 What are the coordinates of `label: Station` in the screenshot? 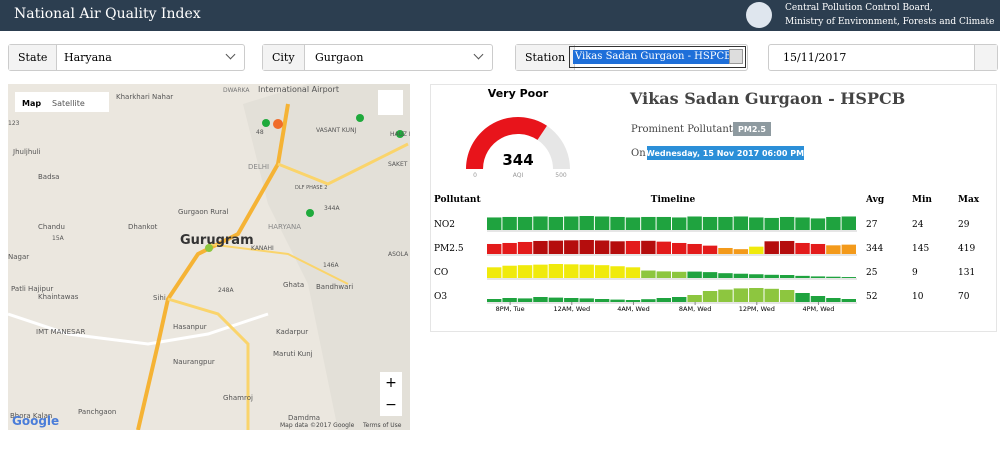 It's located at (546, 57).